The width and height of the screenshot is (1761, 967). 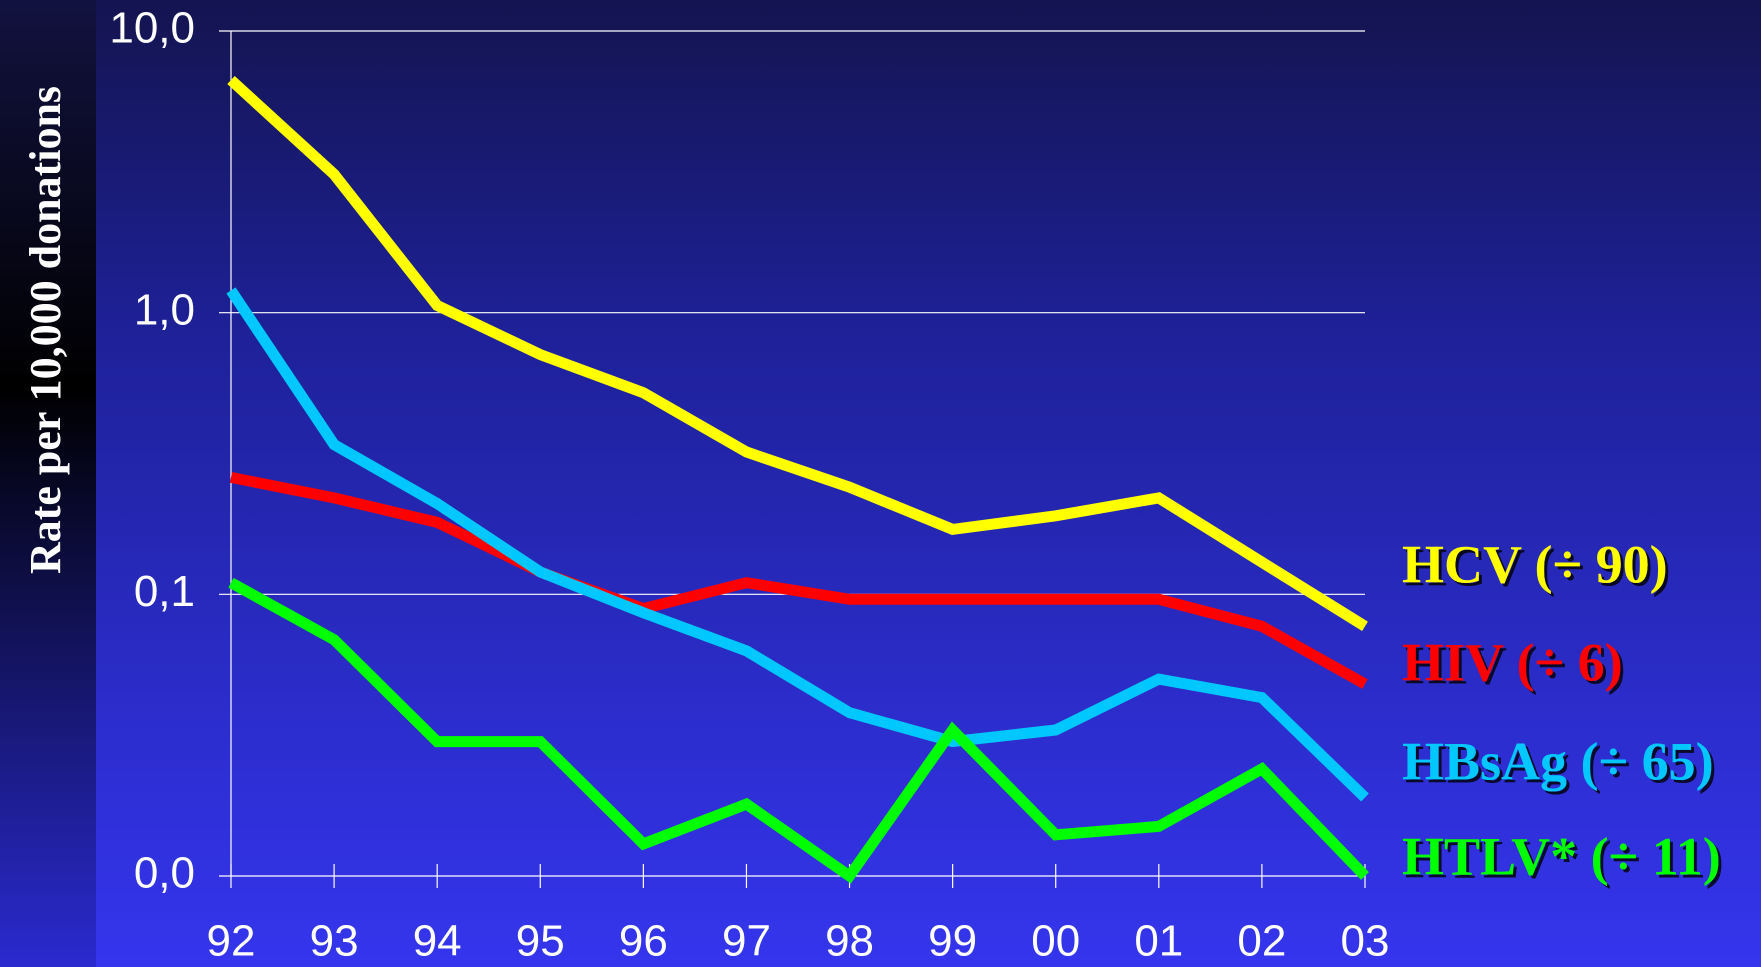 I want to click on x-tick-label: 01, so click(x=1158, y=941).